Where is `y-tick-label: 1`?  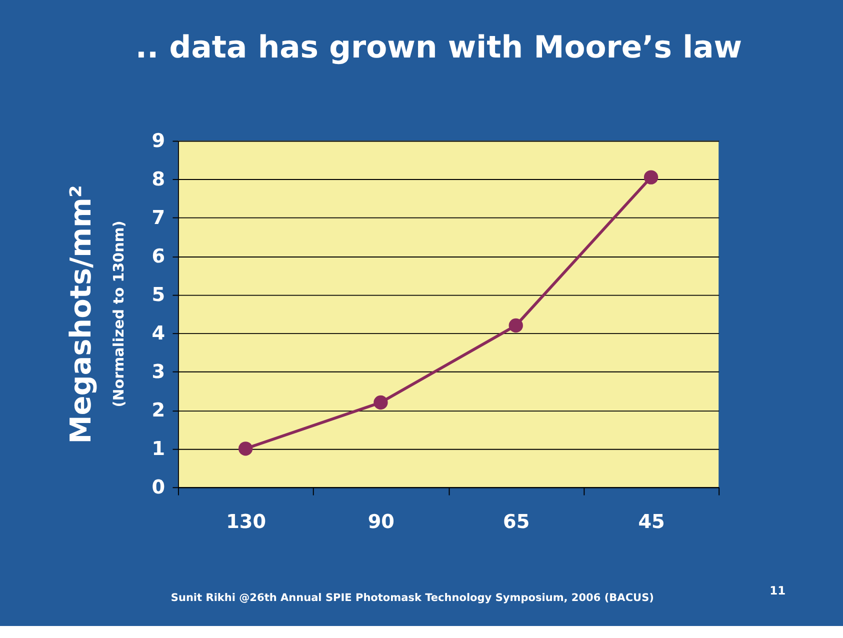
y-tick-label: 1 is located at coordinates (159, 448).